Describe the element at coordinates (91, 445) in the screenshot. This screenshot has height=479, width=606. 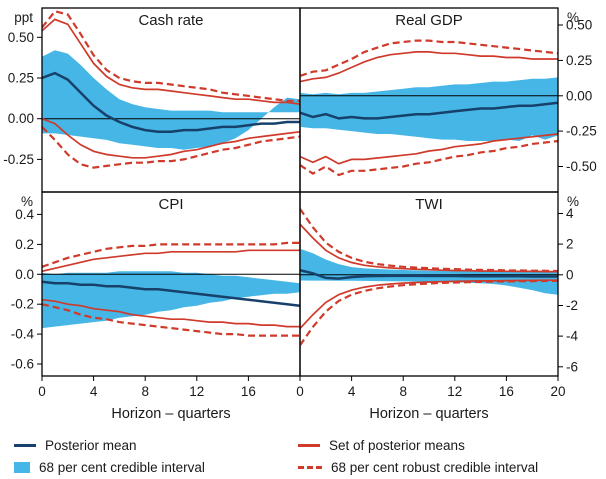
I see `legend-label-posterior-mean: Posterior mean` at that location.